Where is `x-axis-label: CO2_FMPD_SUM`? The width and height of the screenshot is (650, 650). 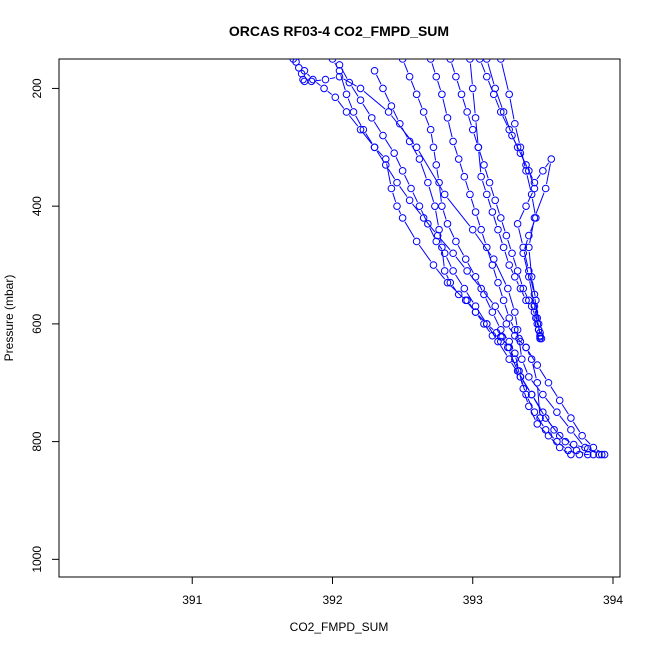 x-axis-label: CO2_FMPD_SUM is located at coordinates (339, 627).